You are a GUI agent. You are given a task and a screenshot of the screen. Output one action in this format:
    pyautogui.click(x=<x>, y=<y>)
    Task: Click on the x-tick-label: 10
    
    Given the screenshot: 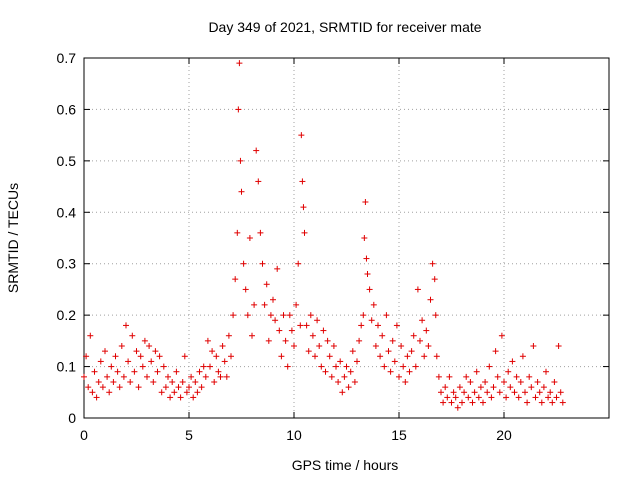 What is the action you would take?
    pyautogui.click(x=294, y=435)
    